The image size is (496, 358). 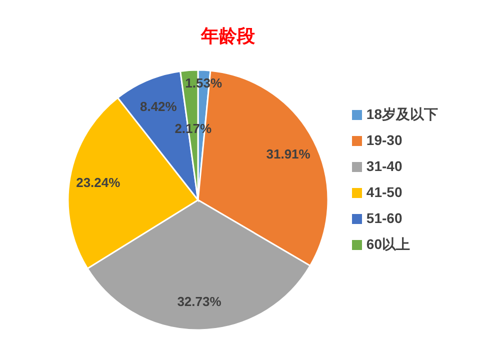 I want to click on data-label: 8.42%, so click(x=159, y=106).